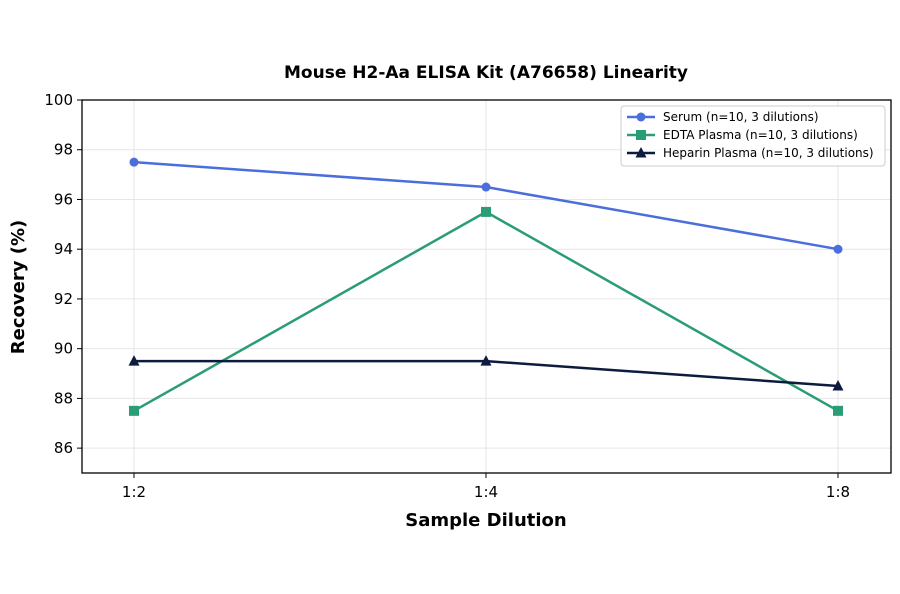 The height and width of the screenshot is (594, 900). I want to click on x-axis-label: Sample Dilution, so click(485, 520).